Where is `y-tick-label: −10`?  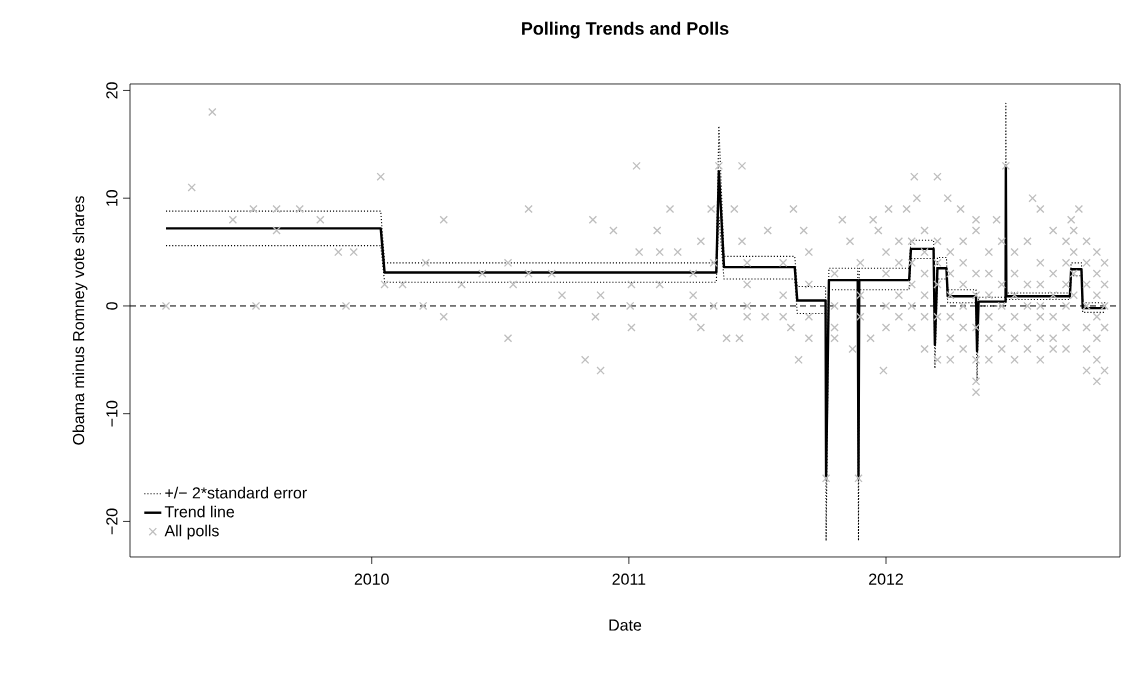
y-tick-label: −10 is located at coordinates (112, 413).